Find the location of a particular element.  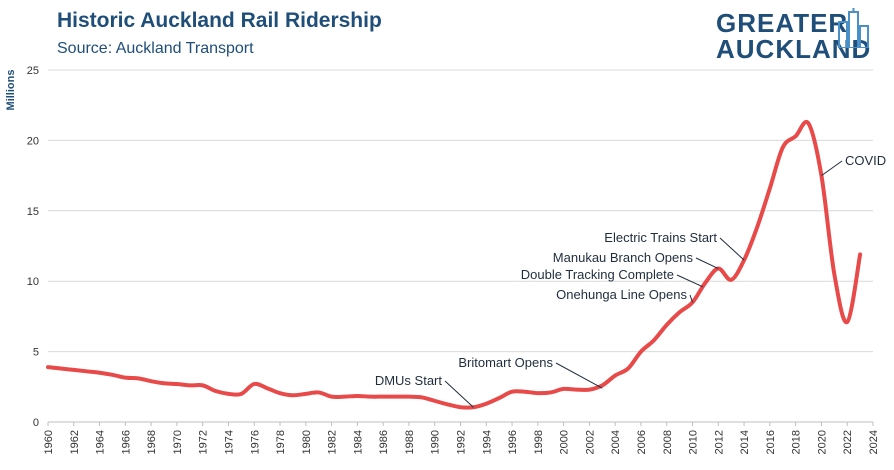

x-tick-label: 1968 is located at coordinates (152, 442).